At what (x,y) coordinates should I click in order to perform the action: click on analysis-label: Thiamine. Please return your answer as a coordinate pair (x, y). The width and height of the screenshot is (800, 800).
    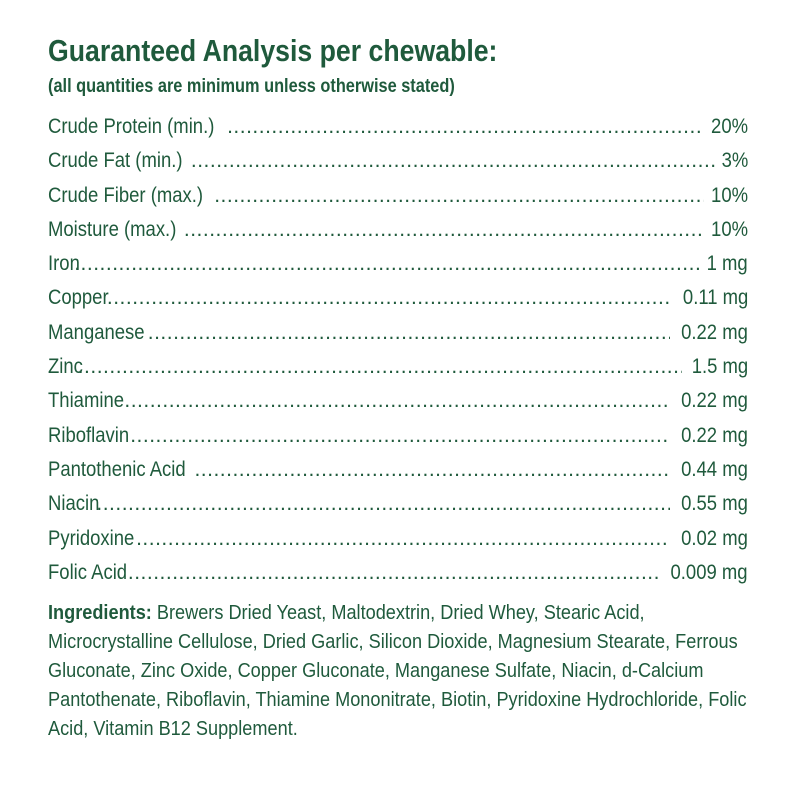
    Looking at the image, I should click on (86, 401).